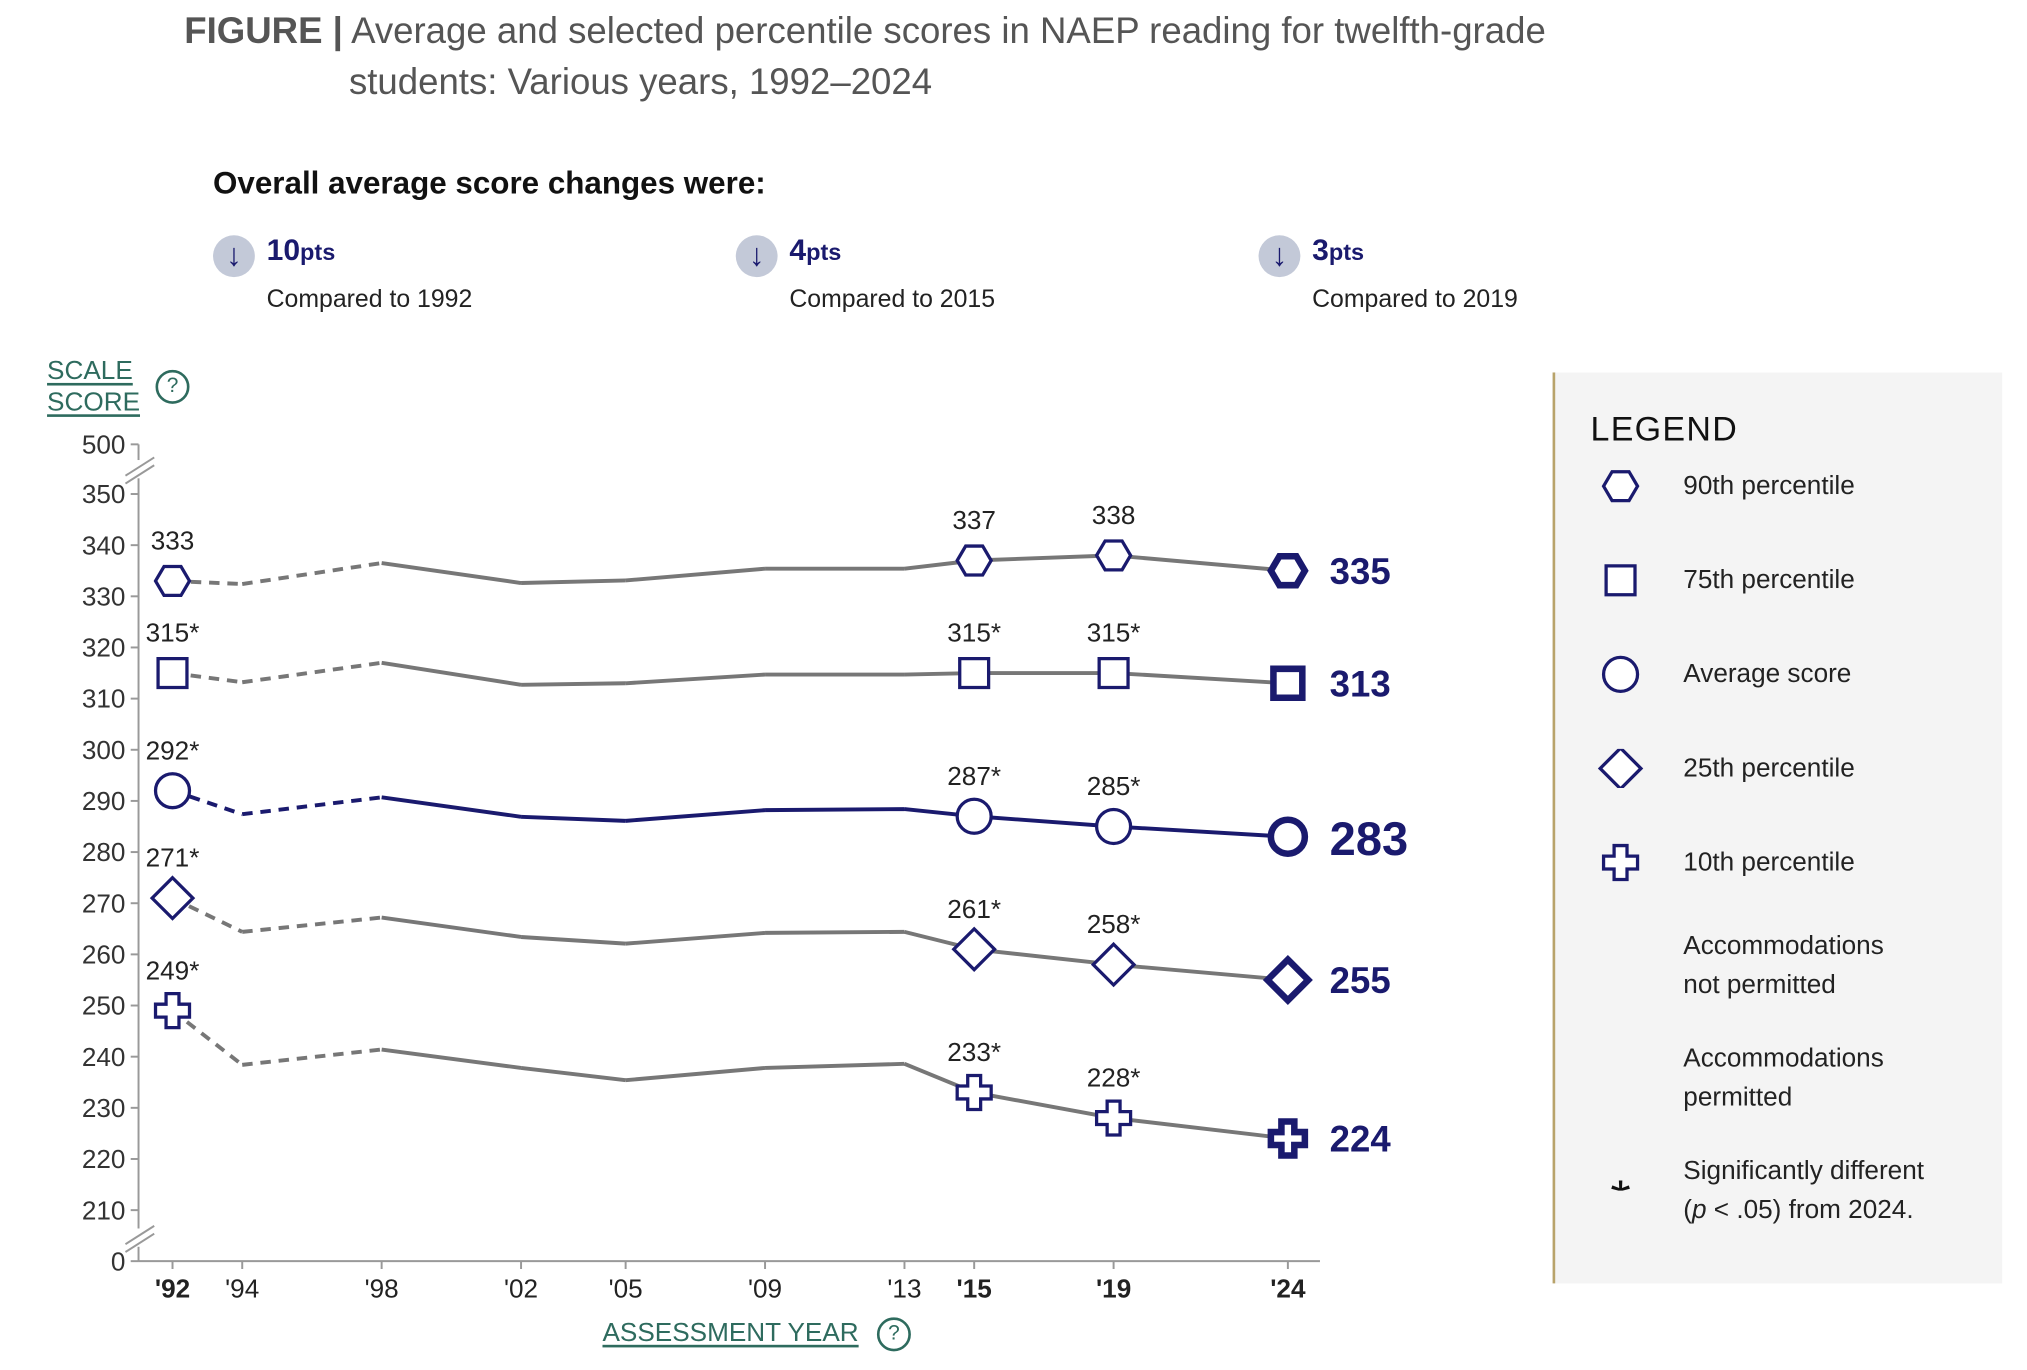 Image resolution: width=2027 pixels, height=1370 pixels. What do you see at coordinates (730, 1333) in the screenshot?
I see `assessment-year-link: ASSESSMENT YEAR` at bounding box center [730, 1333].